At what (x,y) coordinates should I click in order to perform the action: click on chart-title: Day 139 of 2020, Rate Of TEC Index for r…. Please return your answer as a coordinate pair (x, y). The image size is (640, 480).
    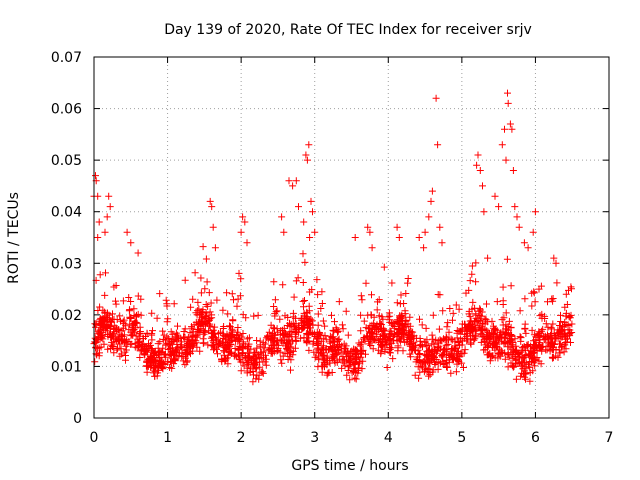
    Looking at the image, I should click on (348, 30).